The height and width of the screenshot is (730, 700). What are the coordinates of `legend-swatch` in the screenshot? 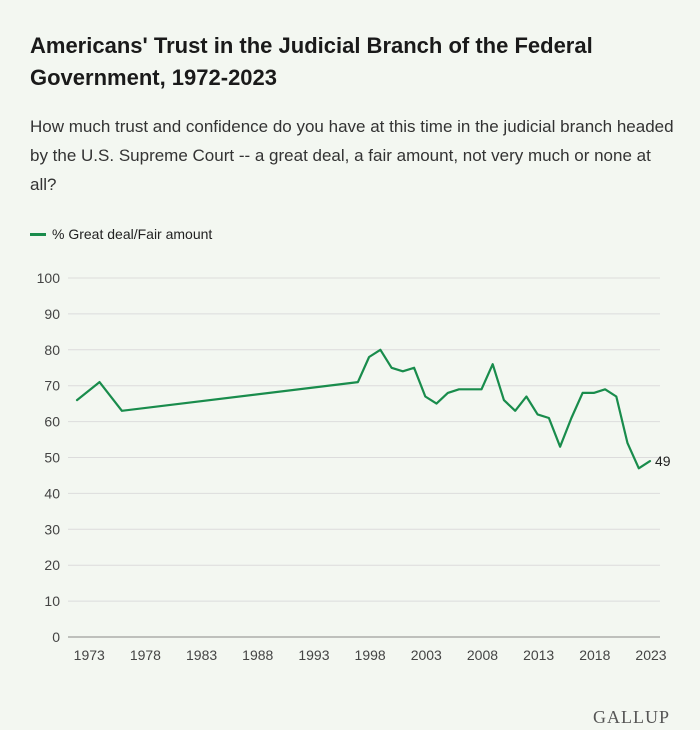 It's located at (38, 234).